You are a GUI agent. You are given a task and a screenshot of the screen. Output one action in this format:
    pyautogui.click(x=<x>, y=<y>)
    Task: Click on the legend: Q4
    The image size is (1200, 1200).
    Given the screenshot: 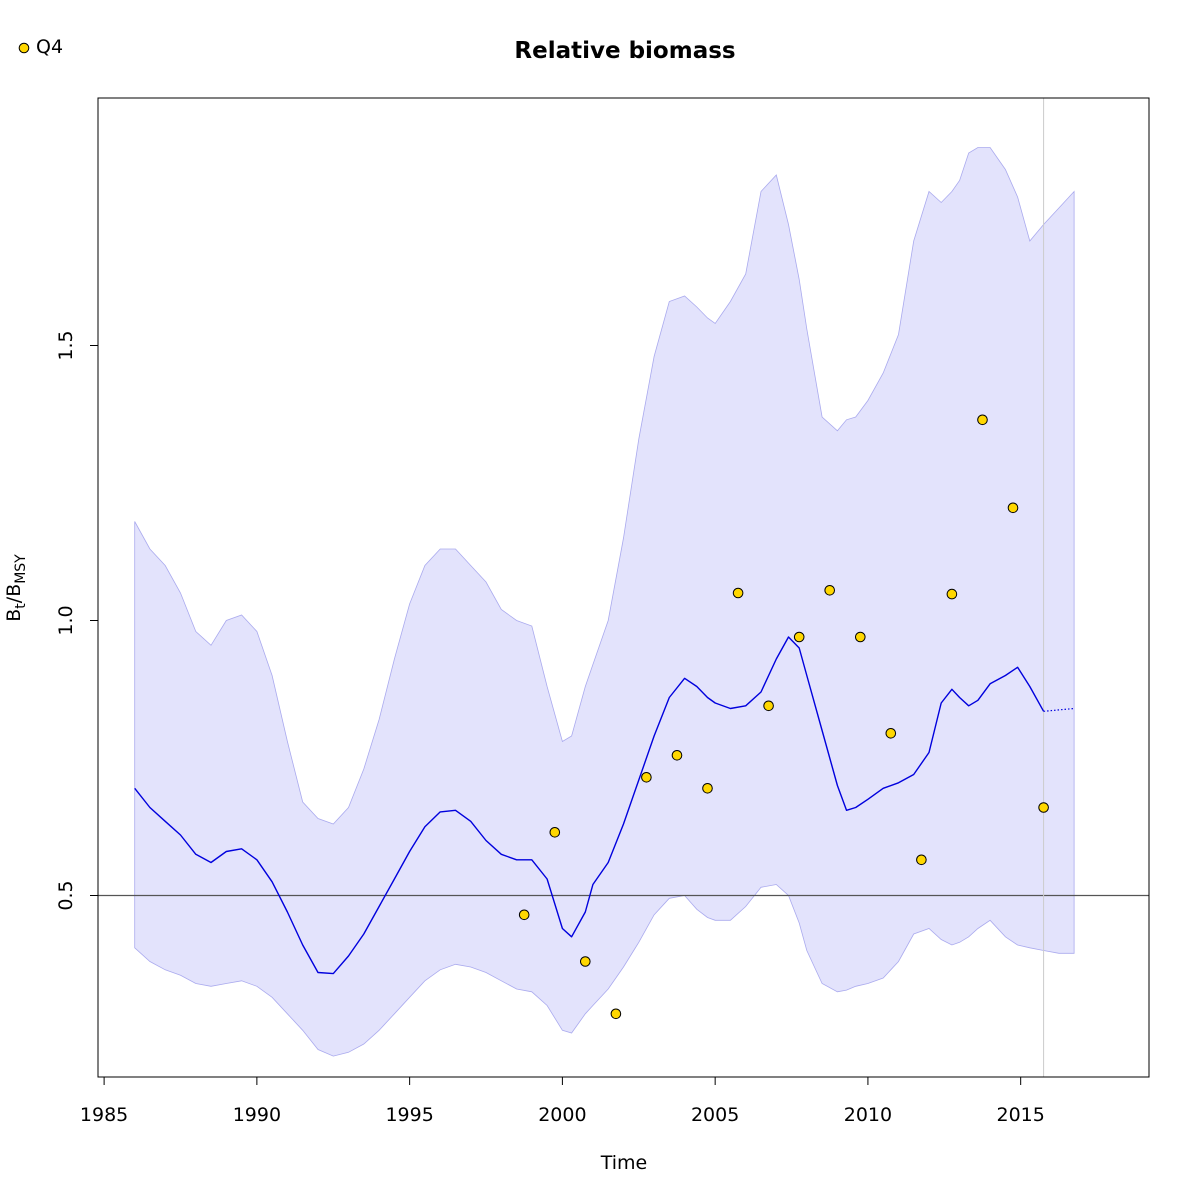 What is the action you would take?
    pyautogui.click(x=40, y=47)
    